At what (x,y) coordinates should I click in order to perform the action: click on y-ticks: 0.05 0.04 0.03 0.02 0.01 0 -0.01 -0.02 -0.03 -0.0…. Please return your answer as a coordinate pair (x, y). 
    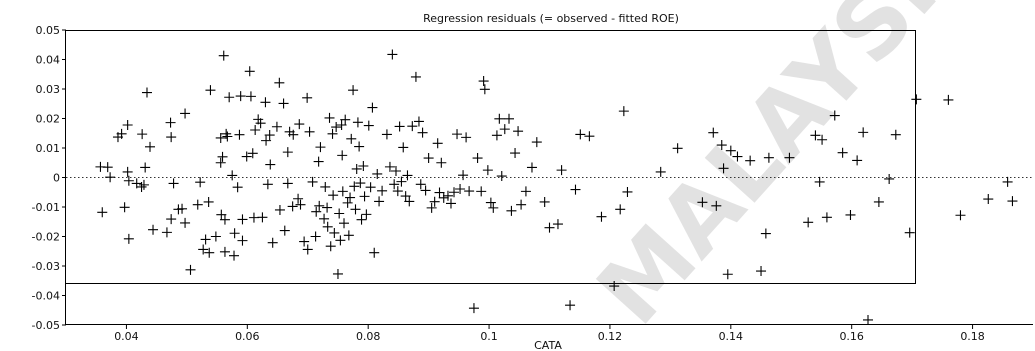
    Looking at the image, I should click on (49, 178).